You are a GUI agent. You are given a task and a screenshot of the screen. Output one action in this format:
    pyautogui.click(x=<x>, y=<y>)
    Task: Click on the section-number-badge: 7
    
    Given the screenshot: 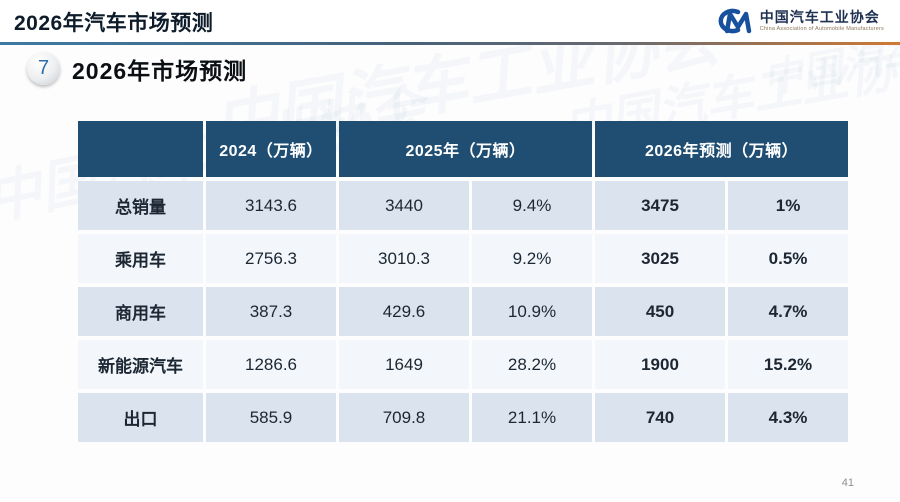 What is the action you would take?
    pyautogui.click(x=43, y=68)
    